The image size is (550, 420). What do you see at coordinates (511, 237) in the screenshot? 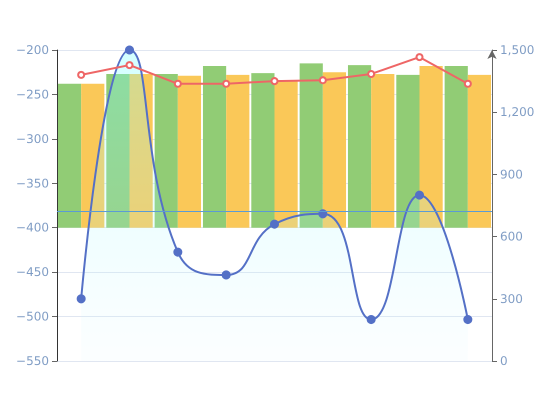
I see `y2-tick-label: 600` at bounding box center [511, 237].